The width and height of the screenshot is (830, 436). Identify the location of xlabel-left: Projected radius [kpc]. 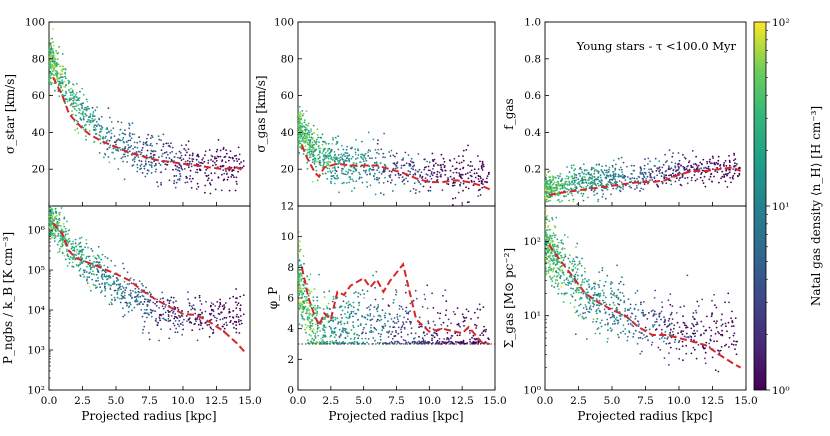
(148, 416).